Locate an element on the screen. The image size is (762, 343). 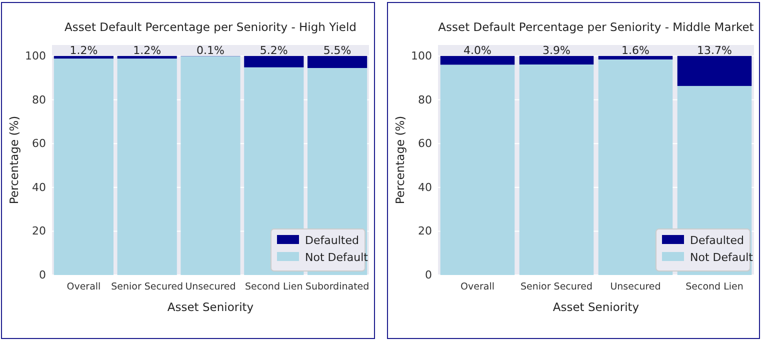
data-label: 5.2% is located at coordinates (274, 50).